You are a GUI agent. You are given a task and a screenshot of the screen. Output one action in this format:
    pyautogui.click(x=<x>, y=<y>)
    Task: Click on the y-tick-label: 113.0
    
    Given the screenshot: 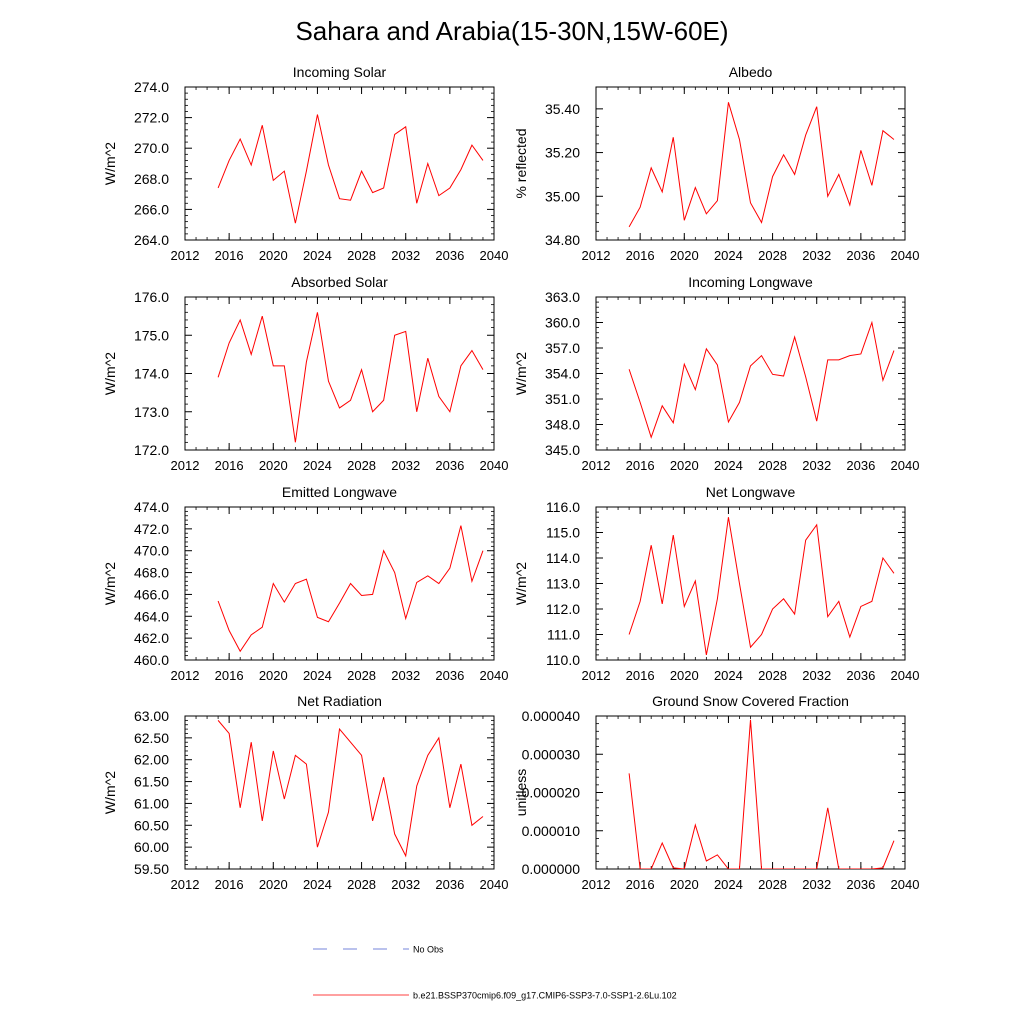 What is the action you would take?
    pyautogui.click(x=563, y=584)
    